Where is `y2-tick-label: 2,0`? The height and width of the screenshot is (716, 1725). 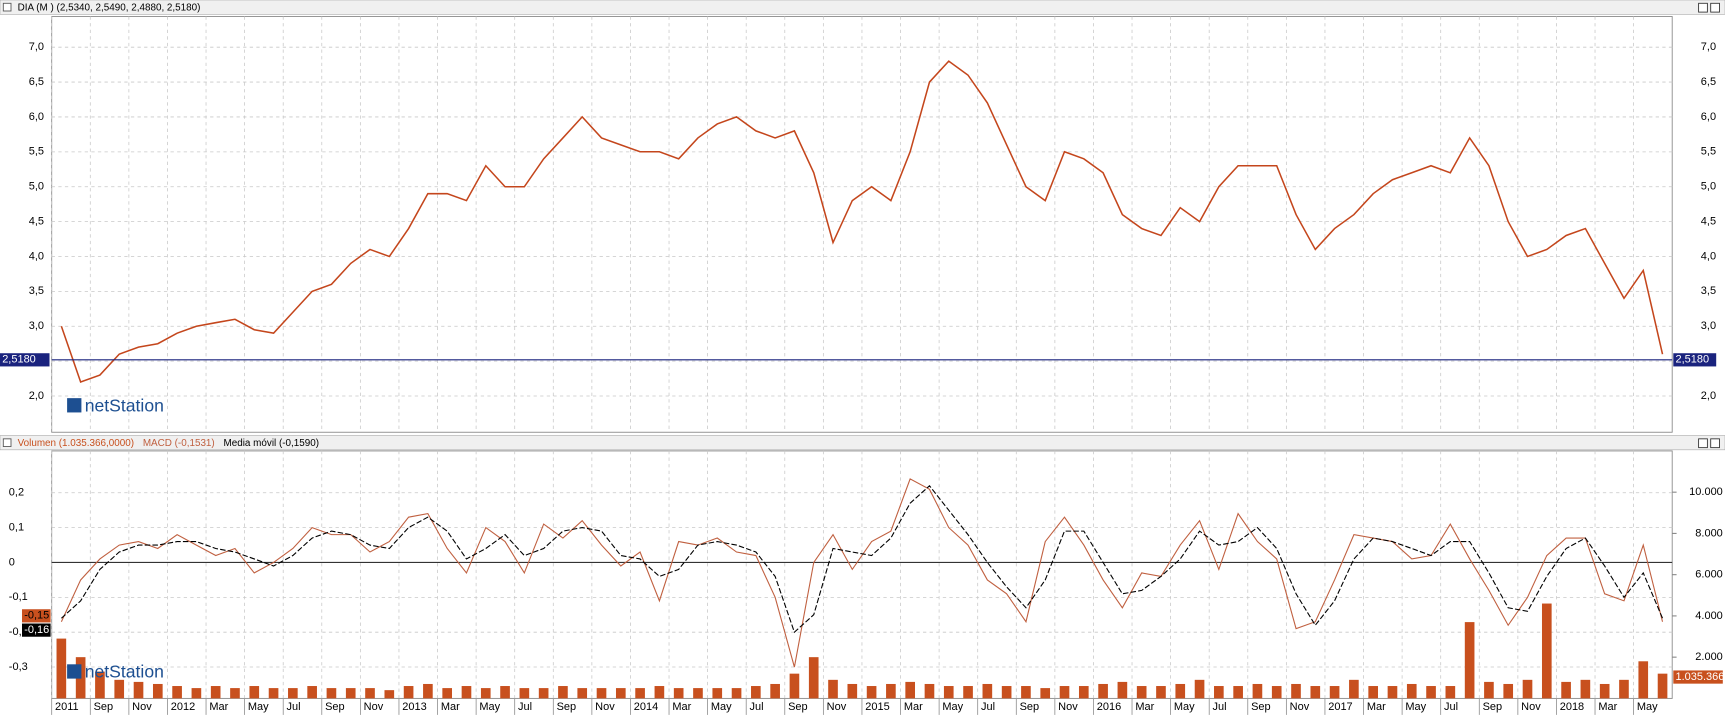 y2-tick-label: 2,0 is located at coordinates (1708, 396).